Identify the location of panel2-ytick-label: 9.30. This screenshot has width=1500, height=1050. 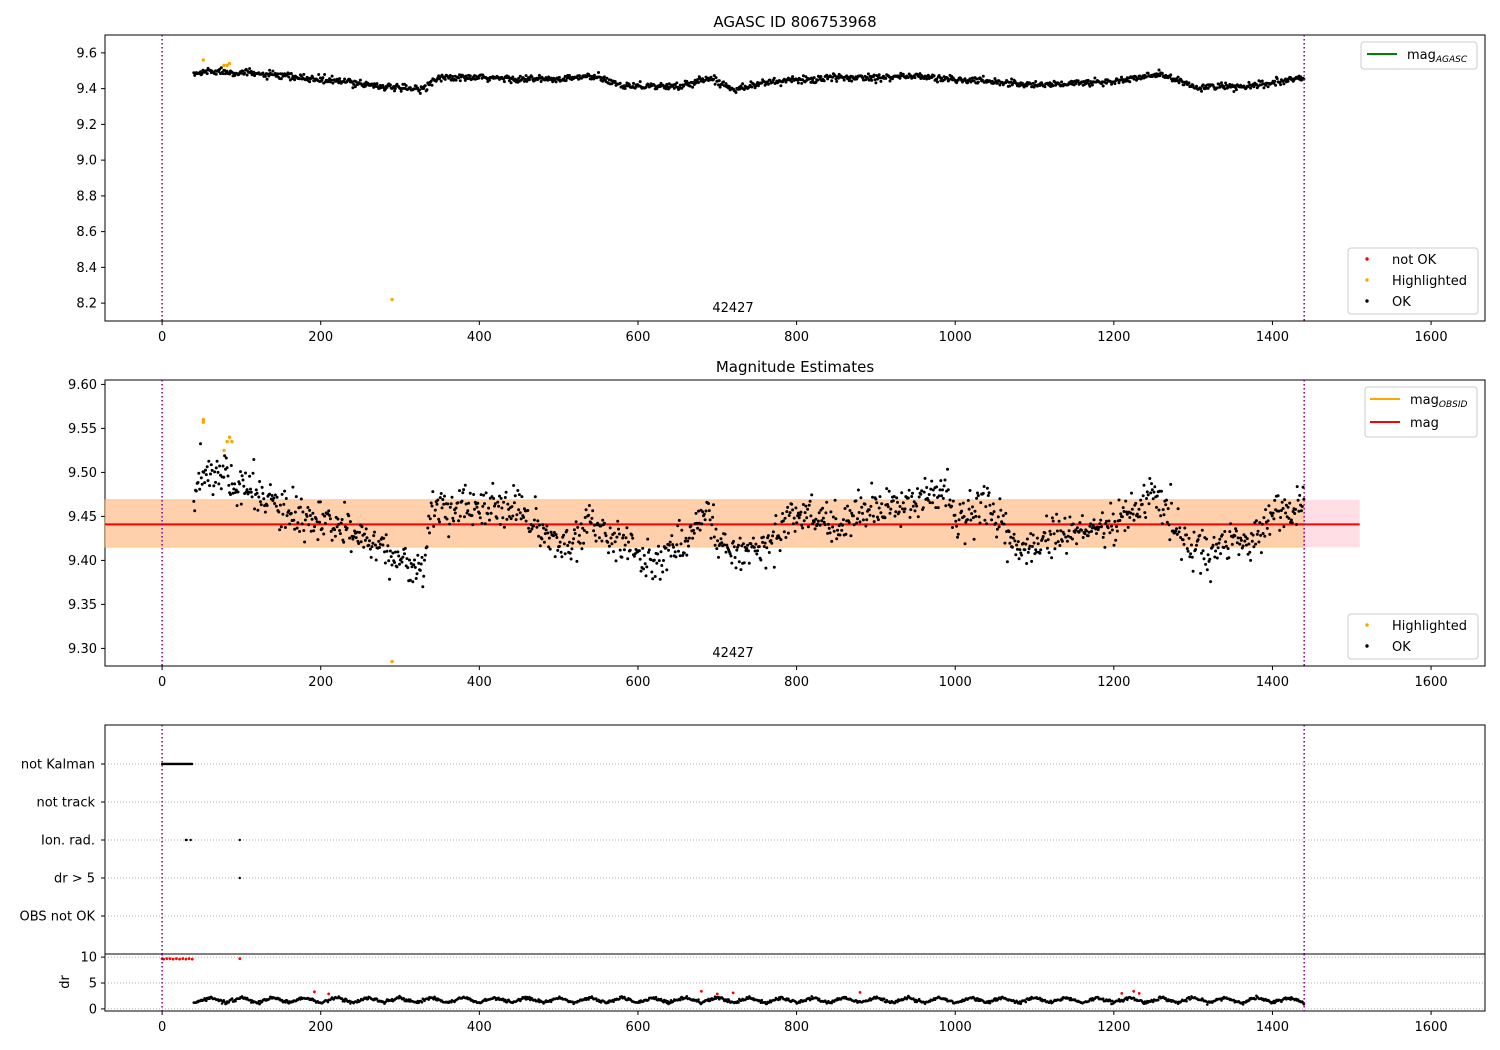
(82, 649).